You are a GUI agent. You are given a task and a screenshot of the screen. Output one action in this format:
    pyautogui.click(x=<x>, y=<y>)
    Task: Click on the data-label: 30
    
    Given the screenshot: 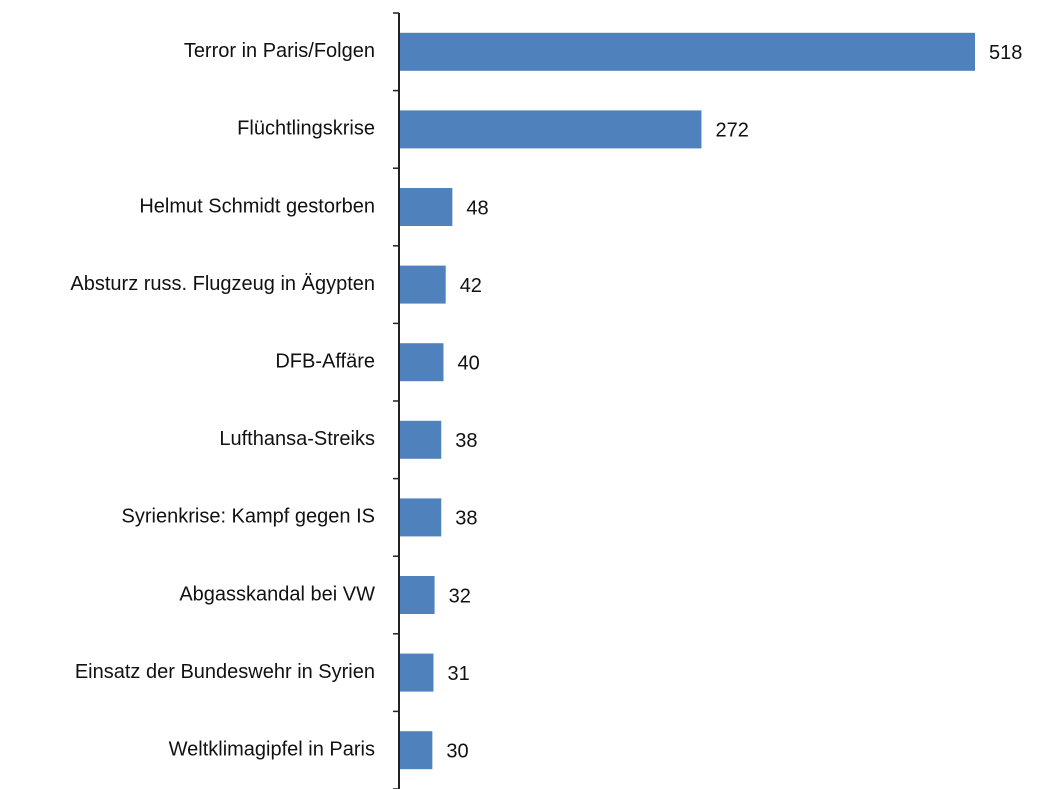 What is the action you would take?
    pyautogui.click(x=457, y=751)
    